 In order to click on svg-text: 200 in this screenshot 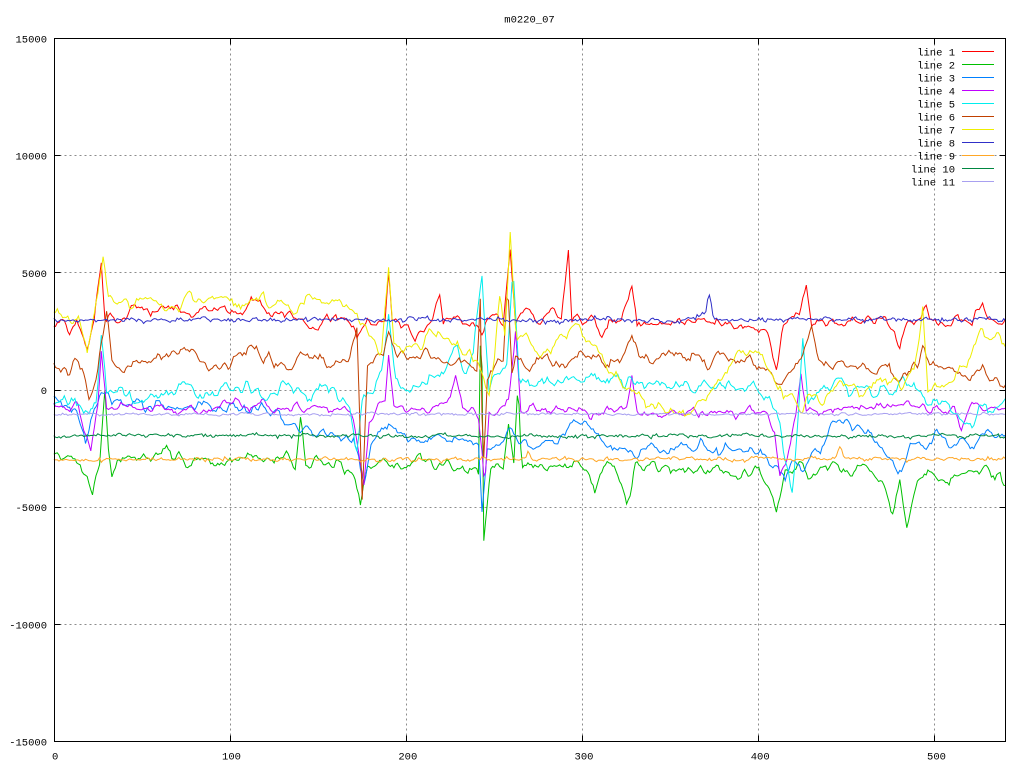, I will do `click(407, 758)`.